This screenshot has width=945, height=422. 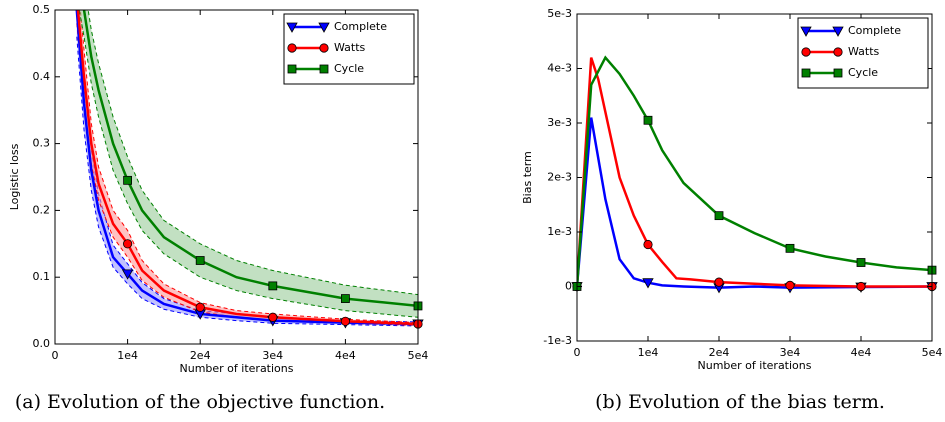 What do you see at coordinates (42, 209) in the screenshot?
I see `y-tick-label: 0.2` at bounding box center [42, 209].